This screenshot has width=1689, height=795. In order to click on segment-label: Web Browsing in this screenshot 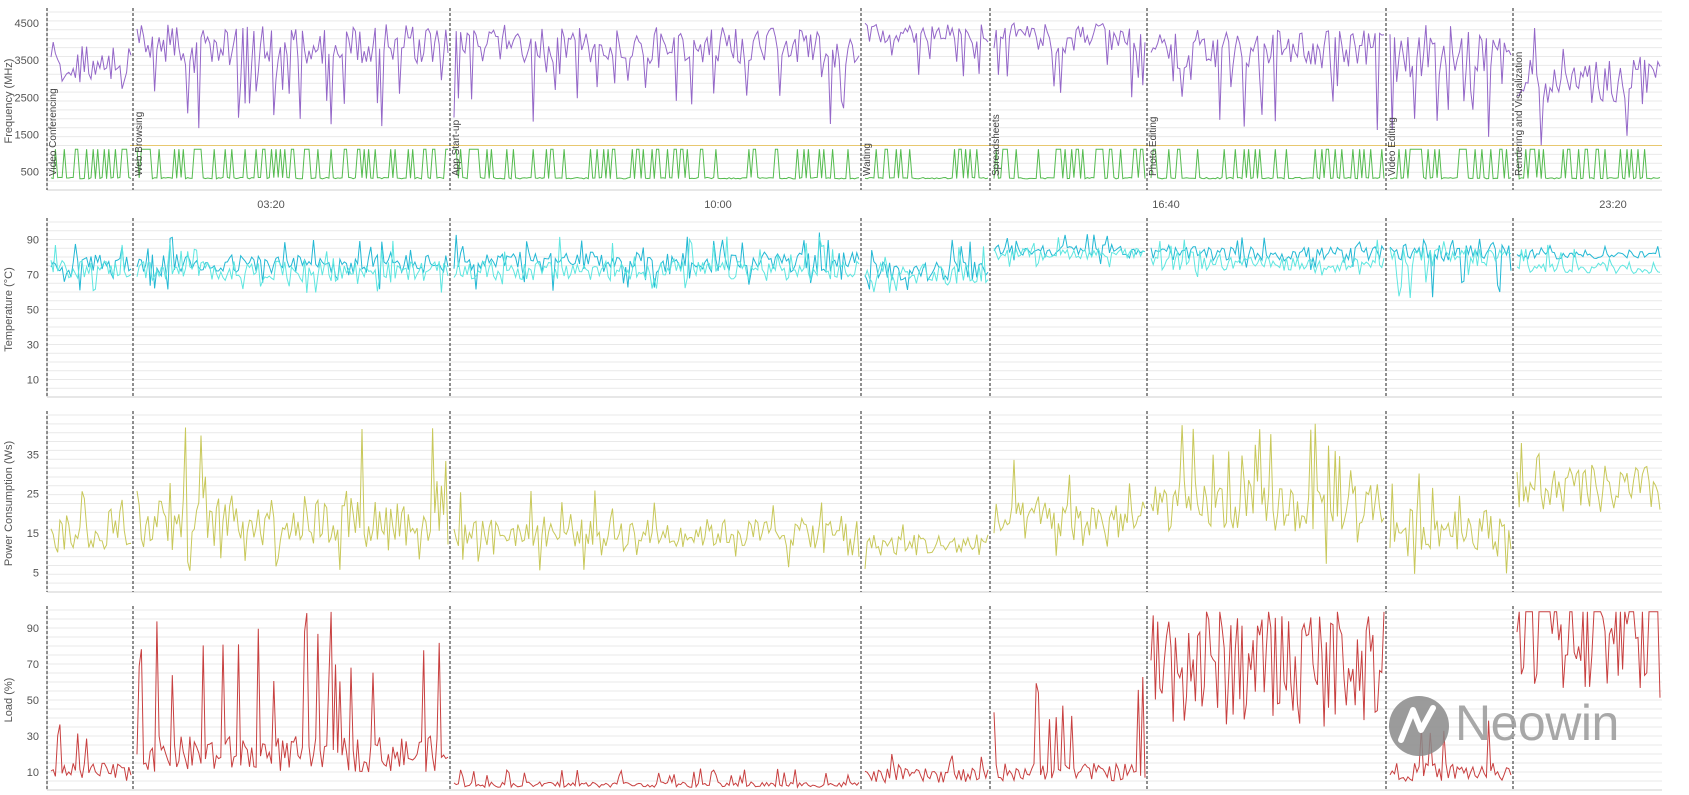, I will do `click(139, 144)`.